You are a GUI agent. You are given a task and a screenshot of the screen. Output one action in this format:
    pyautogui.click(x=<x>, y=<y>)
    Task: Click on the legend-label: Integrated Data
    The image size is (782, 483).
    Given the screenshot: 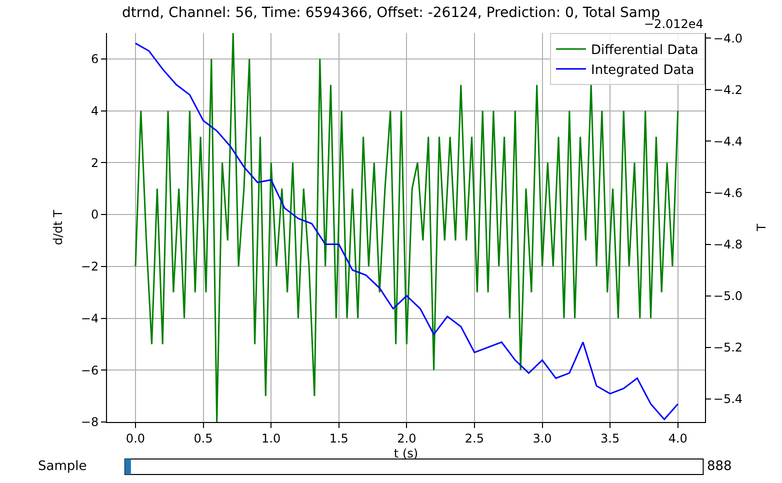 What is the action you would take?
    pyautogui.click(x=642, y=70)
    